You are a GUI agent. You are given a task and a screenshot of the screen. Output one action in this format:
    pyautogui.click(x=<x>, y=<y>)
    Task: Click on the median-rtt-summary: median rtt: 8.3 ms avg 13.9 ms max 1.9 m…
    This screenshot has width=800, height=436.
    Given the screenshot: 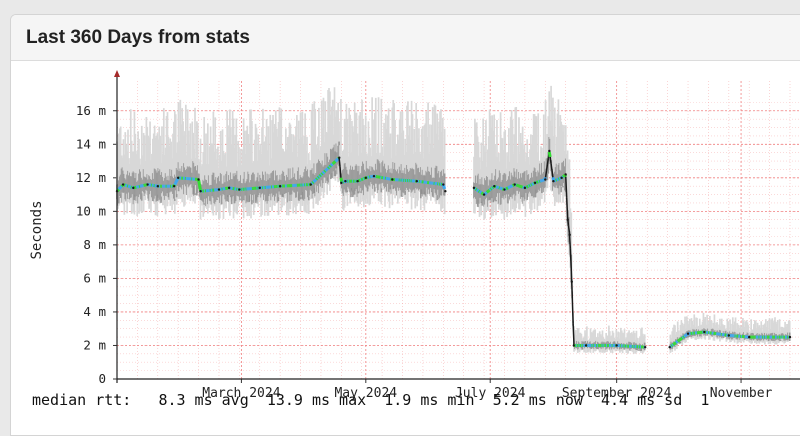 What is the action you would take?
    pyautogui.click(x=416, y=400)
    